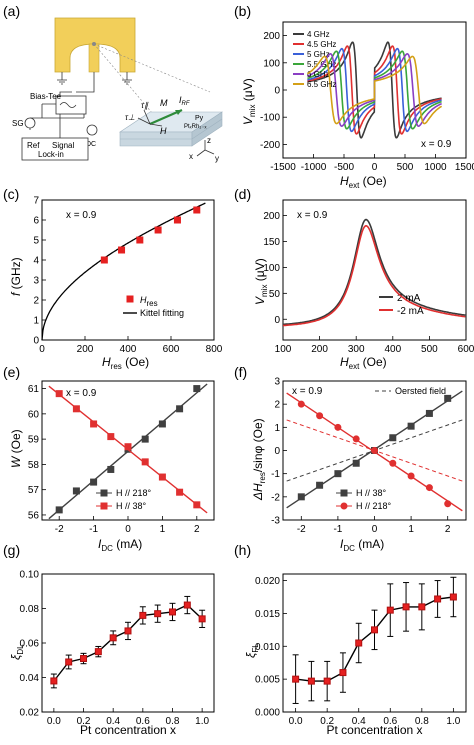 Image resolution: width=474 pixels, height=745 pixels. I want to click on y-tick-label: 0.000, so click(267, 713).